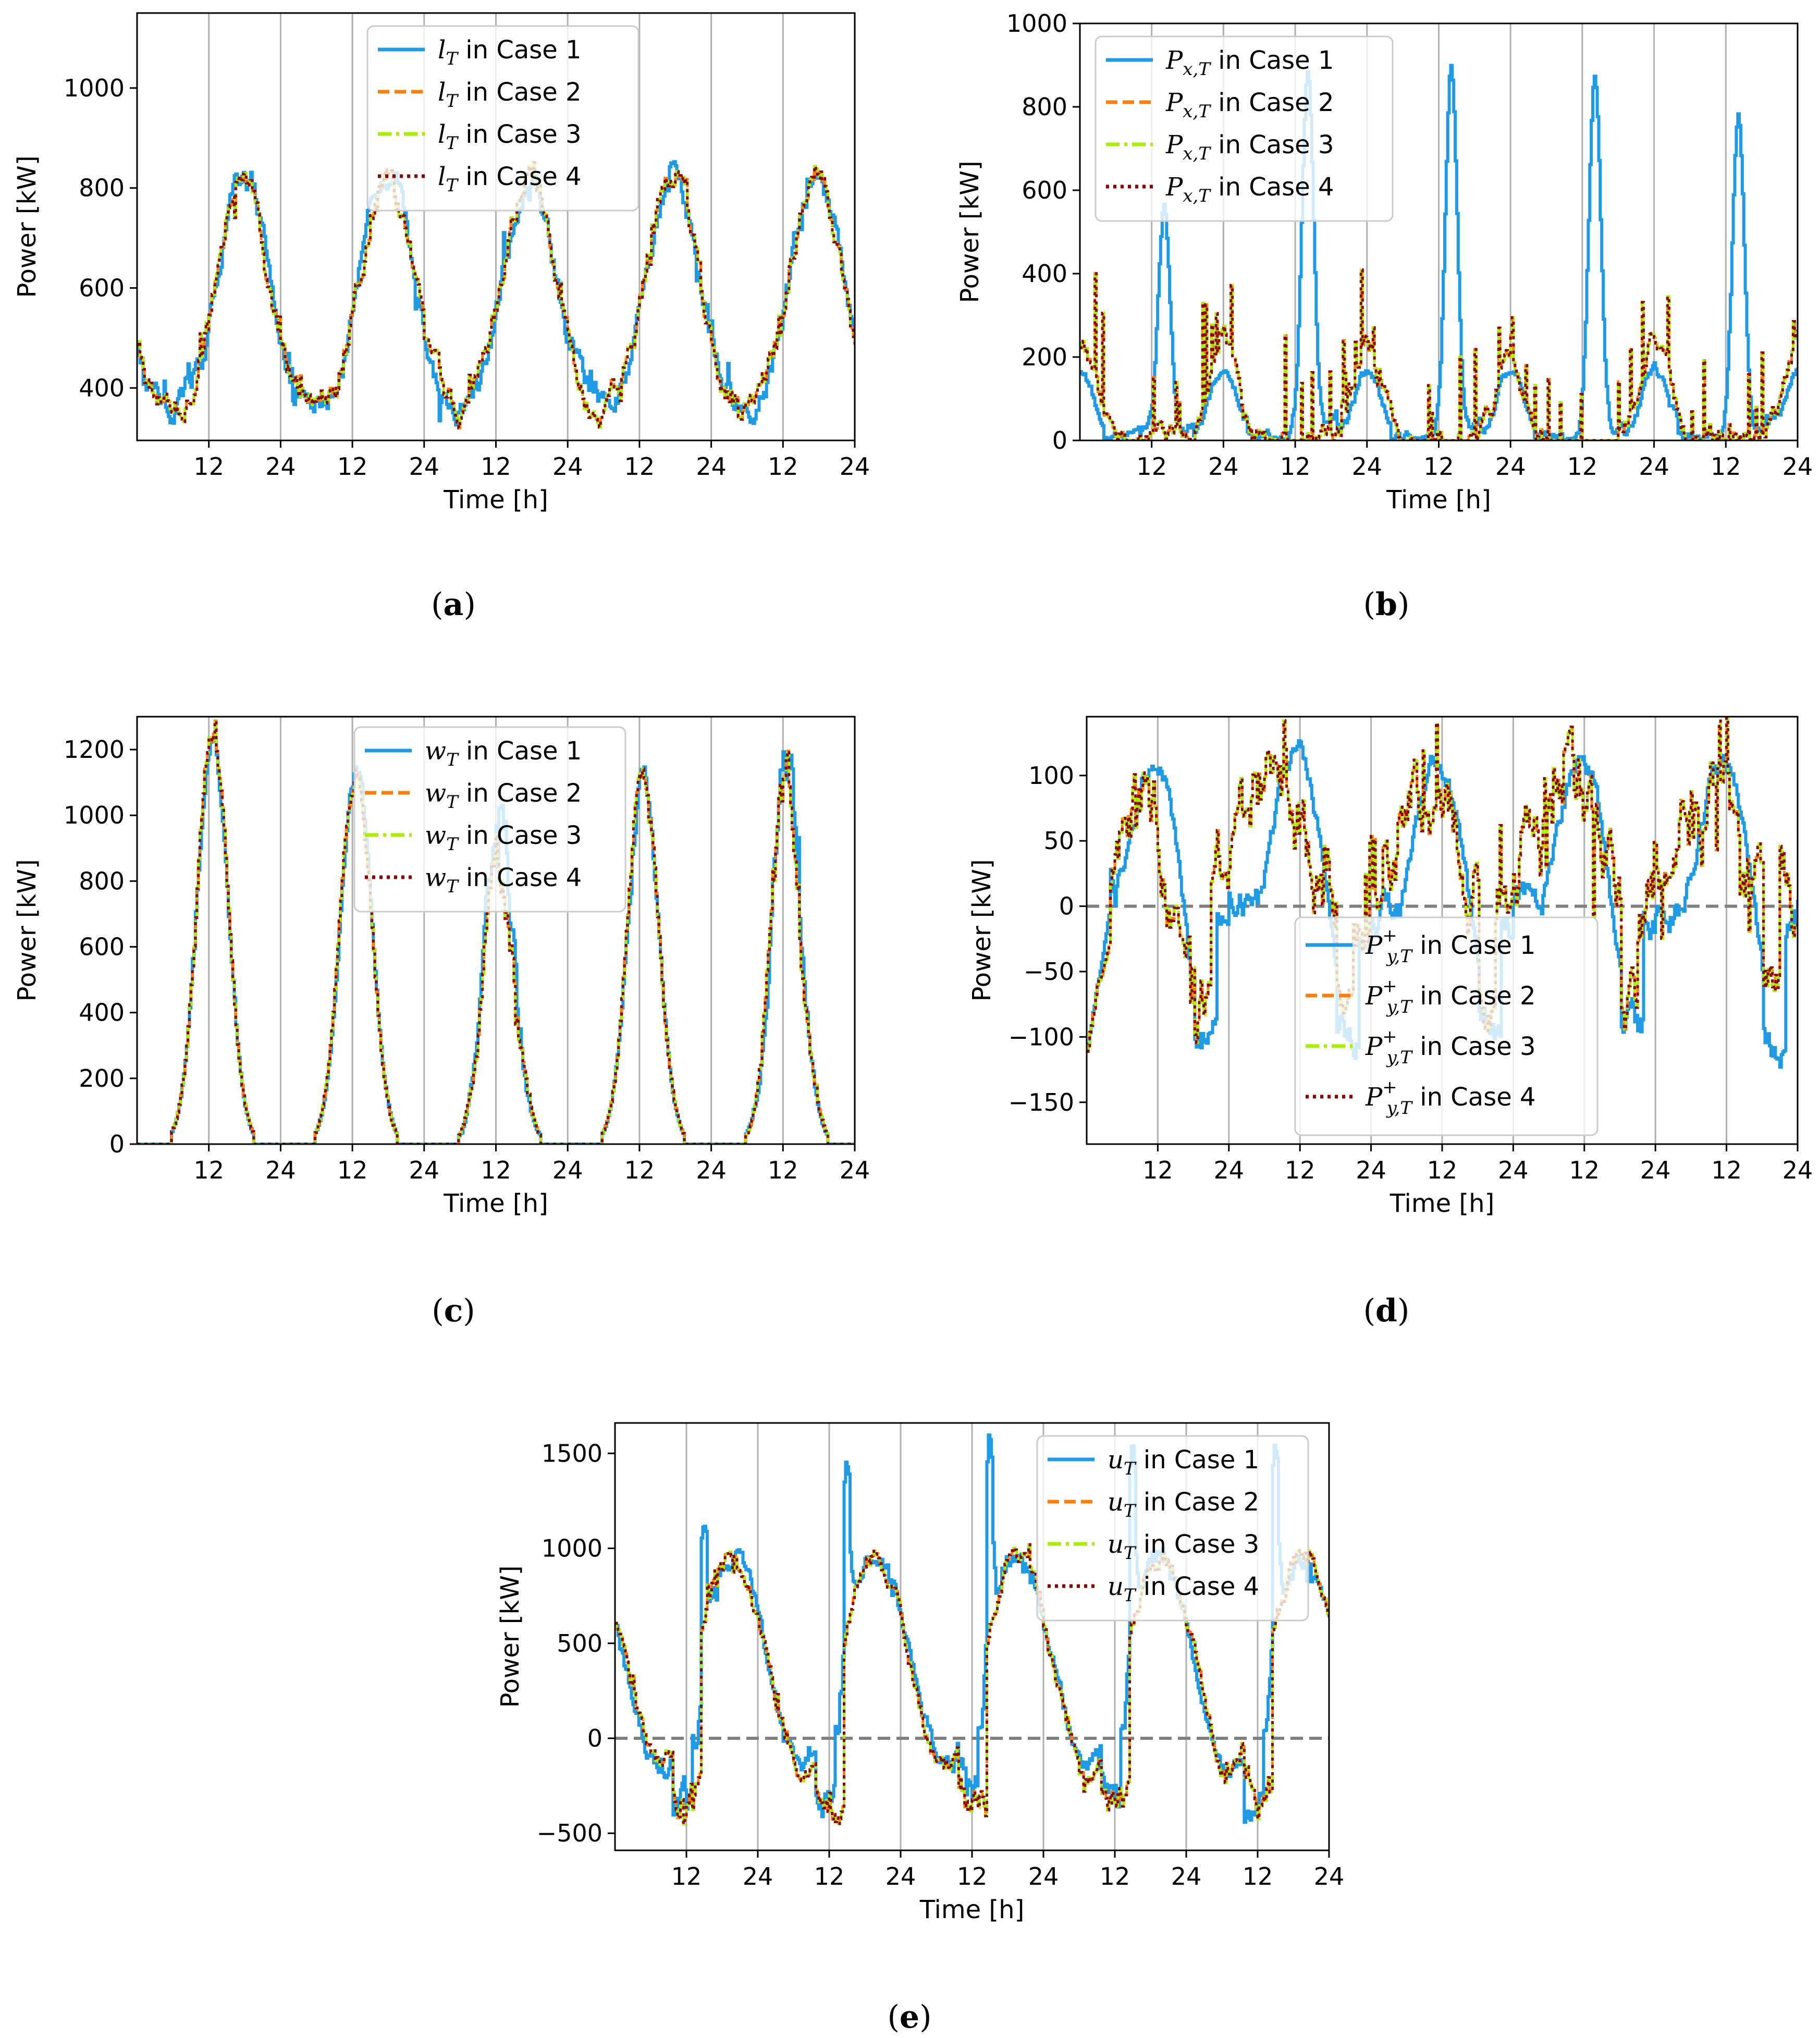 This screenshot has height=2038, width=1820. Describe the element at coordinates (510, 95) in the screenshot. I see `legend-entry: lT in Case 2` at that location.